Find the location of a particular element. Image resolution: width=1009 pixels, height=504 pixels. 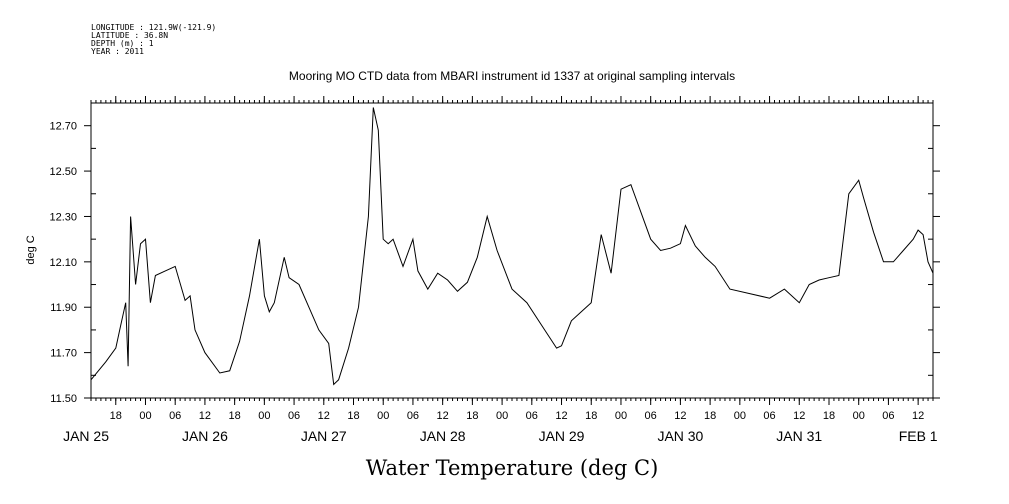

x-axis-title: Water Temperature (deg C) is located at coordinates (512, 468).